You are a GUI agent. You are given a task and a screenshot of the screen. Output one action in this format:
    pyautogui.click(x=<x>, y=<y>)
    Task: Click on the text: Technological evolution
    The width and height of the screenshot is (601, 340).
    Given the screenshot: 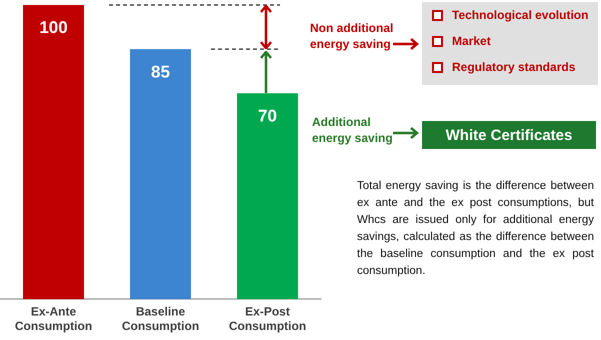 What is the action you would take?
    pyautogui.click(x=520, y=15)
    